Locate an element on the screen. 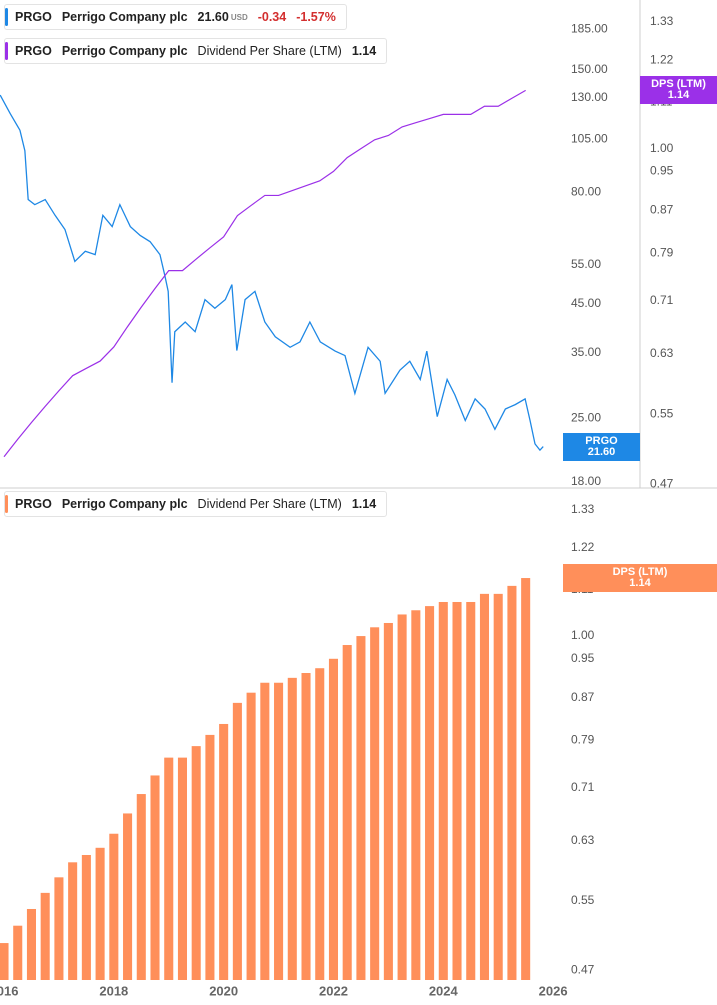  y-tick-label: 35.00 is located at coordinates (586, 352).